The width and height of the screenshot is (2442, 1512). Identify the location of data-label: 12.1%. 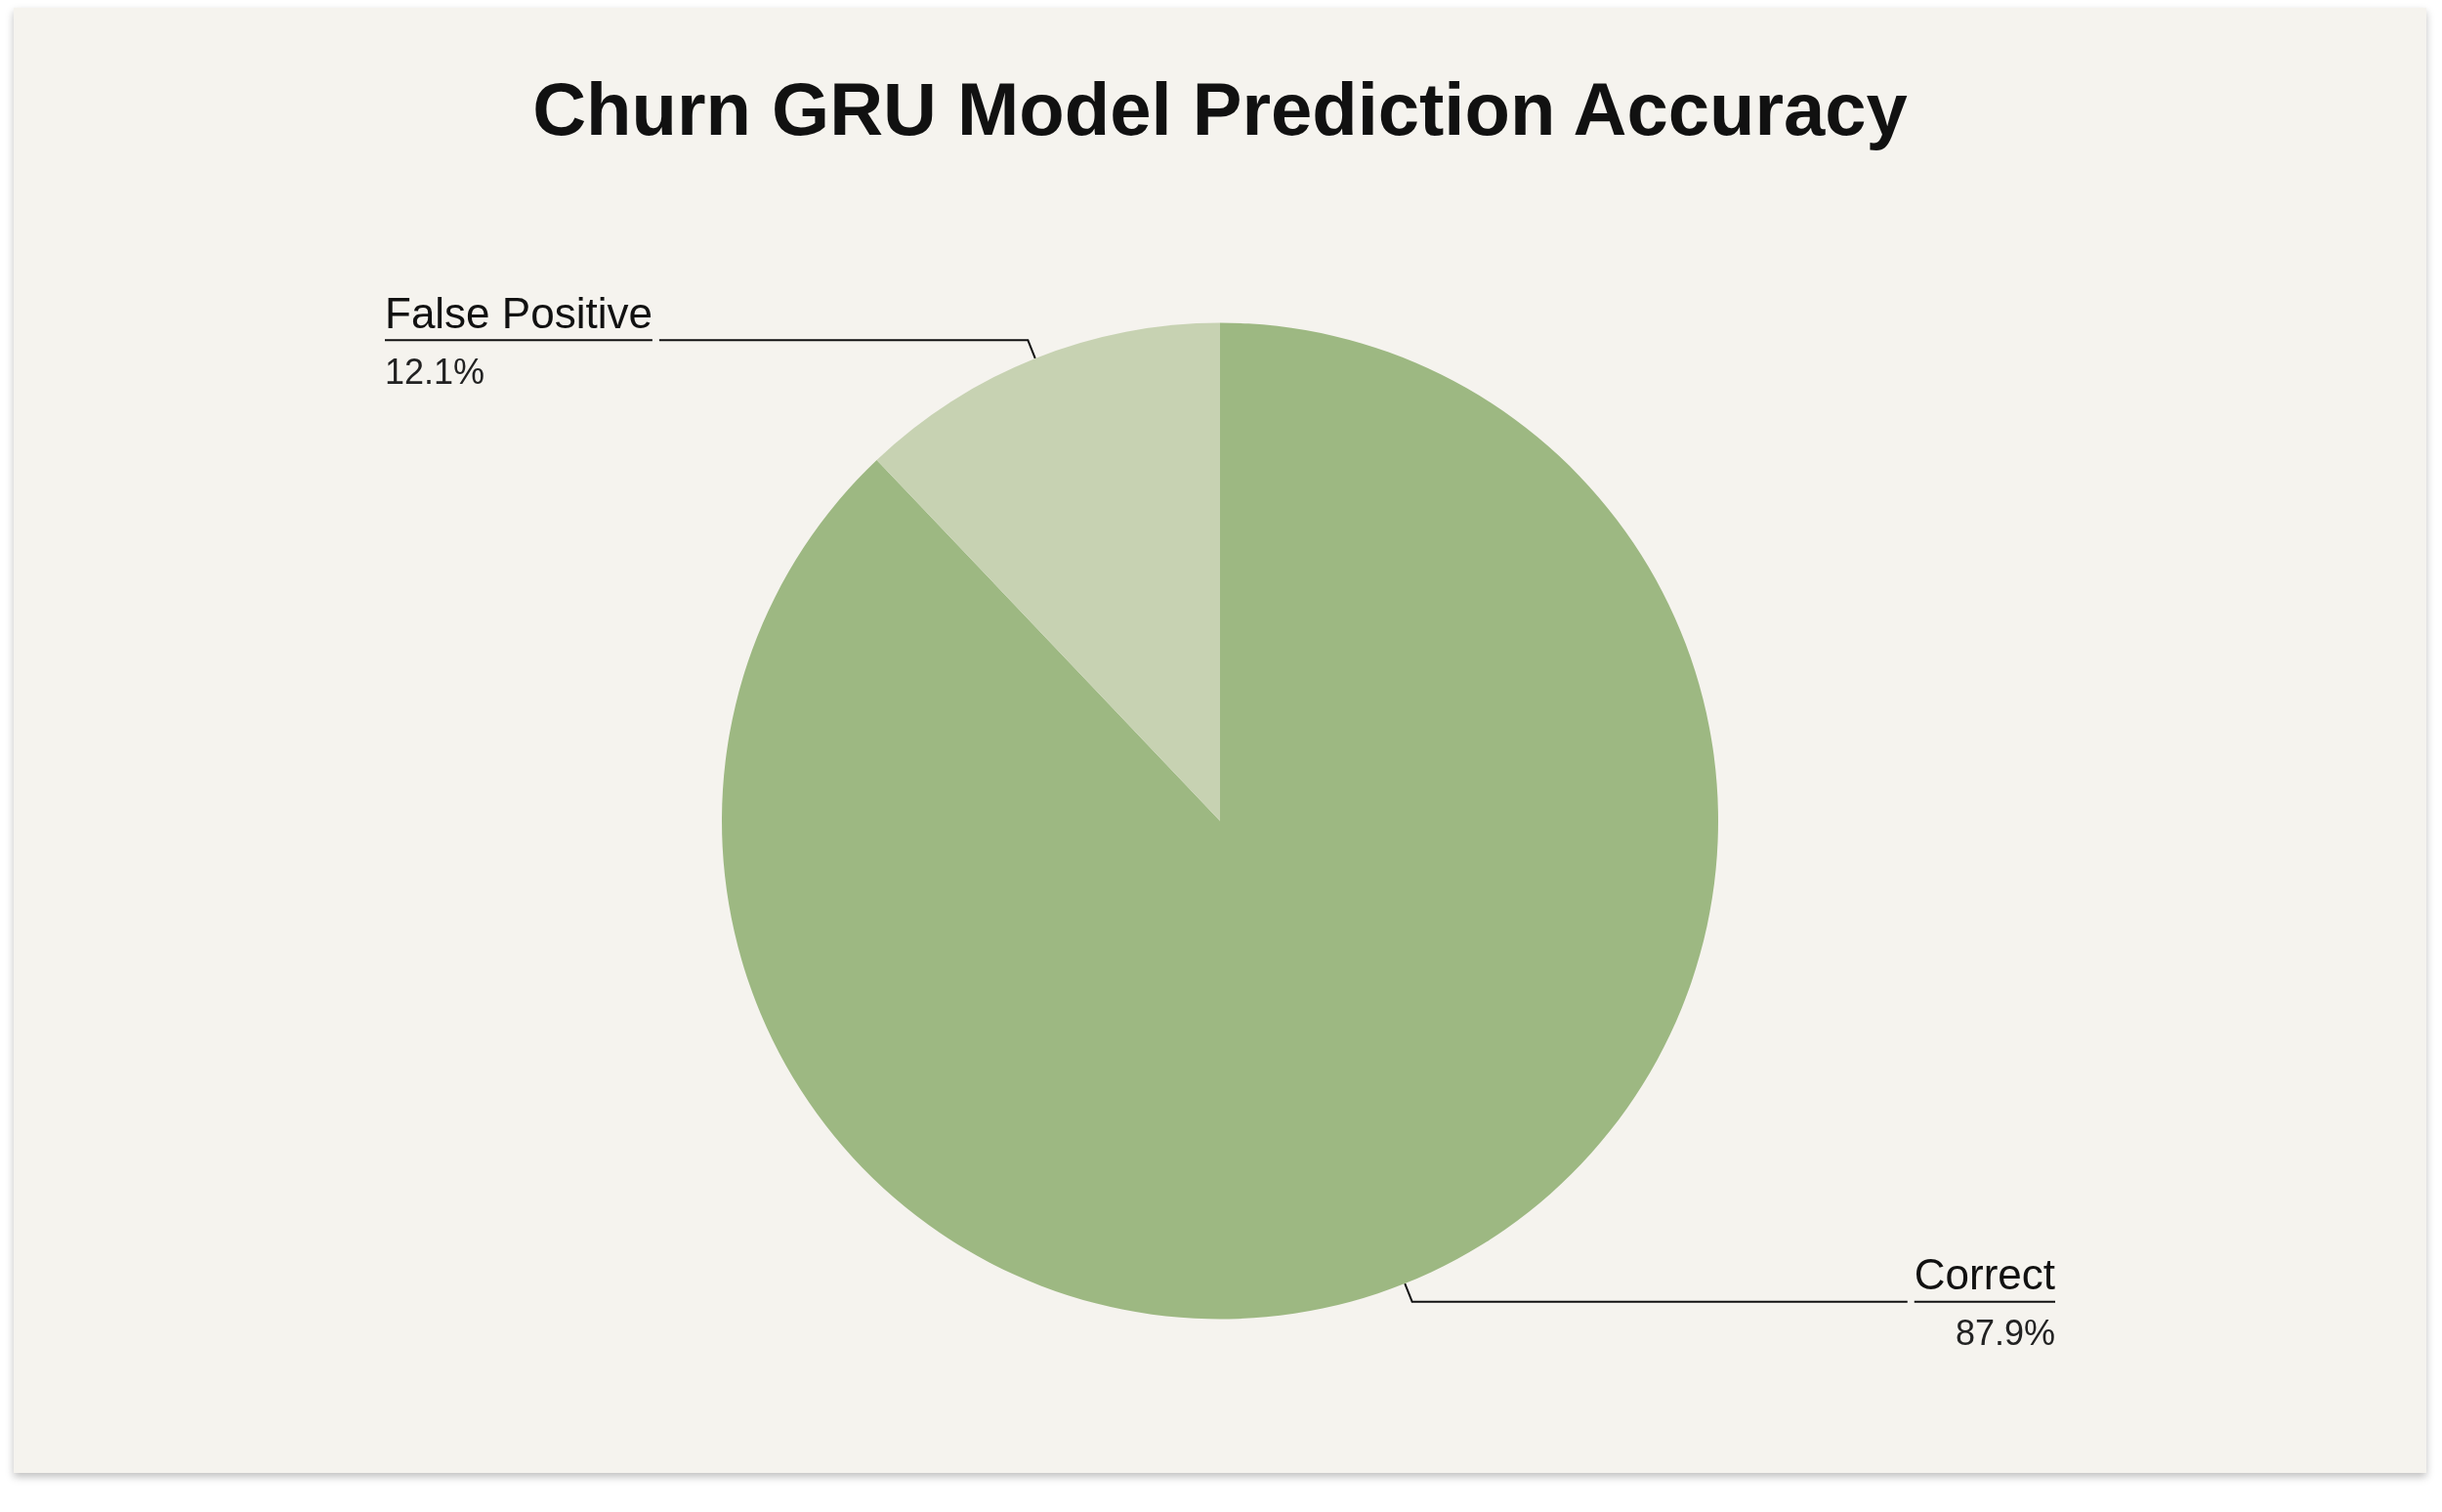
(435, 371).